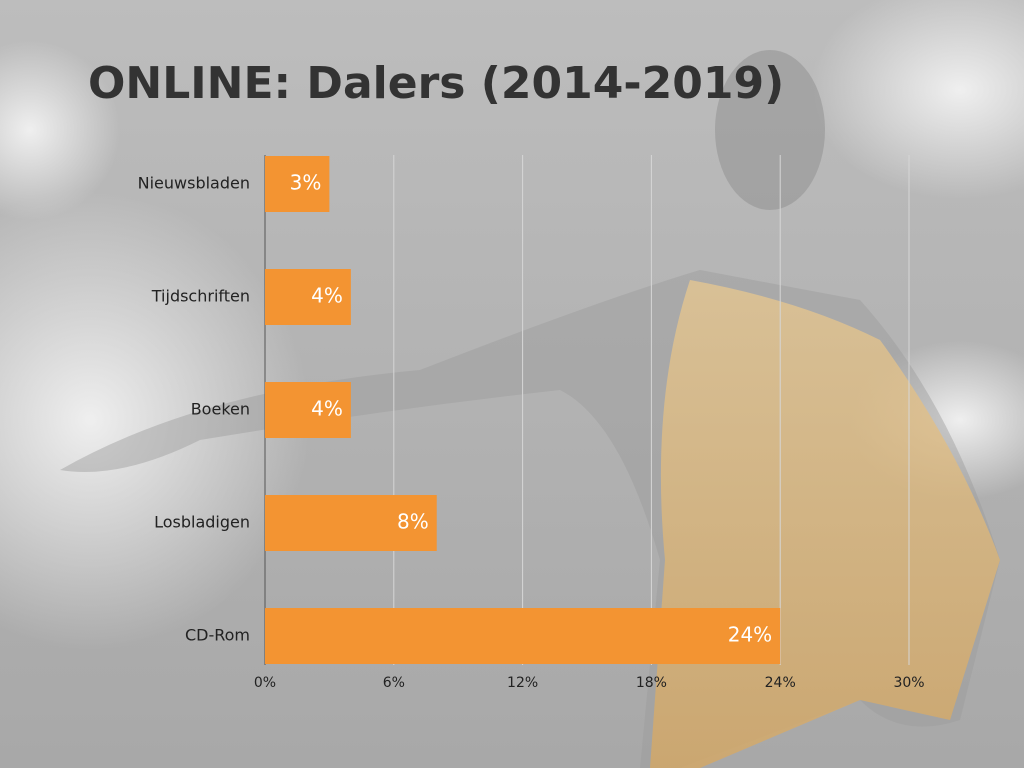 This screenshot has height=768, width=1024. What do you see at coordinates (413, 522) in the screenshot?
I see `value-label: 8%` at bounding box center [413, 522].